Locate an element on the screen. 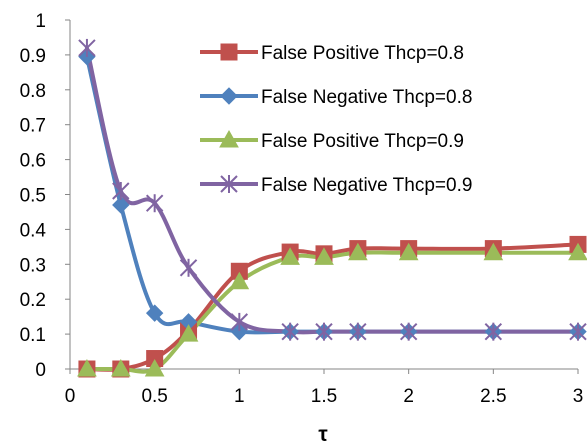 The width and height of the screenshot is (587, 444). legend-label: False Negative Thcp=0.9 is located at coordinates (366, 185).